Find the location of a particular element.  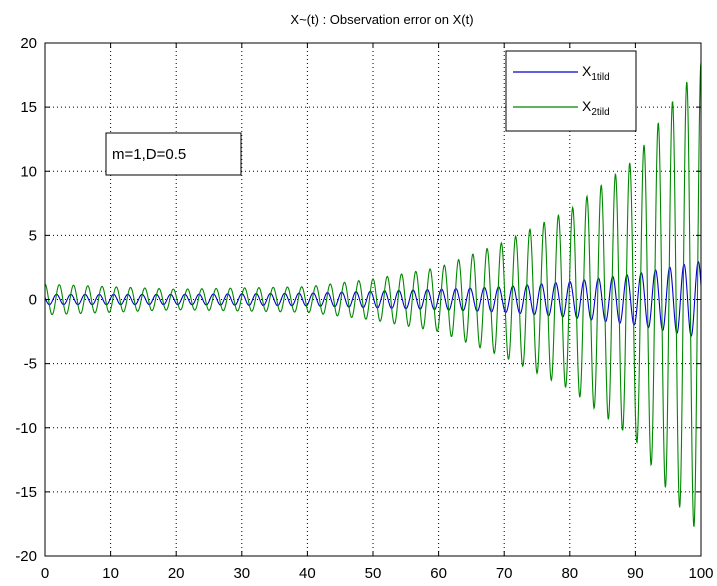

x-tick-label: 100 is located at coordinates (700, 573).